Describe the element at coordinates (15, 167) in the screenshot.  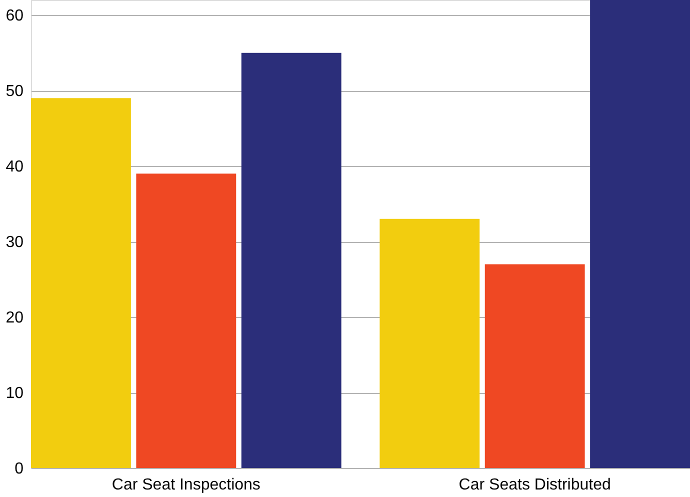
I see `y-tick-label: 40` at that location.